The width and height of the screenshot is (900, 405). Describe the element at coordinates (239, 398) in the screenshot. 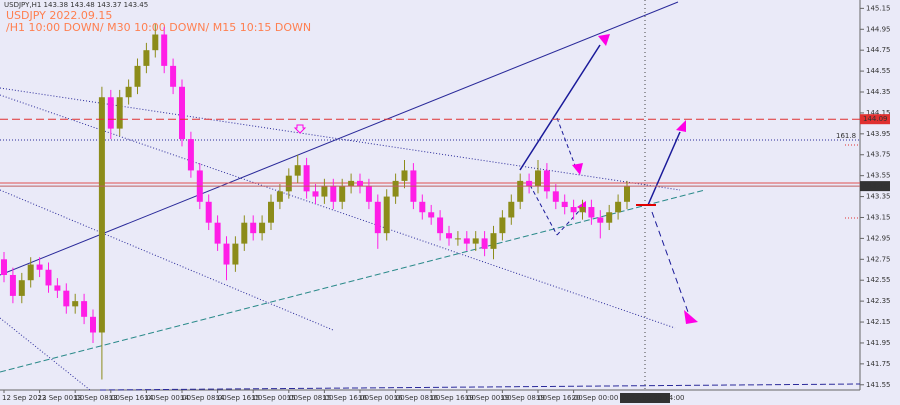

I see `x-tick-label: 14 Sep 16:00` at that location.